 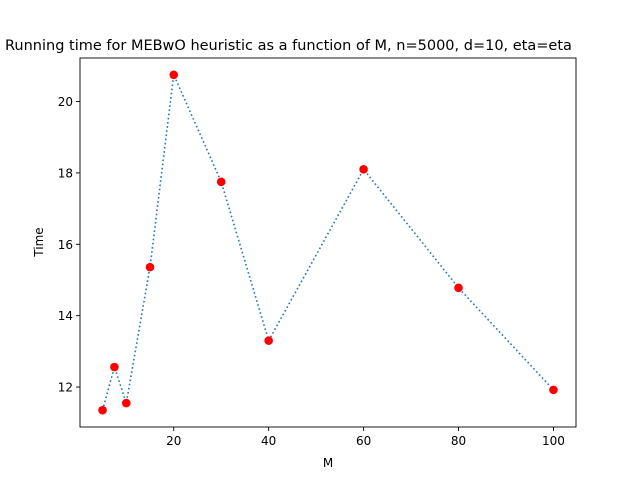 What do you see at coordinates (328, 463) in the screenshot?
I see `x-axis-label: M` at bounding box center [328, 463].